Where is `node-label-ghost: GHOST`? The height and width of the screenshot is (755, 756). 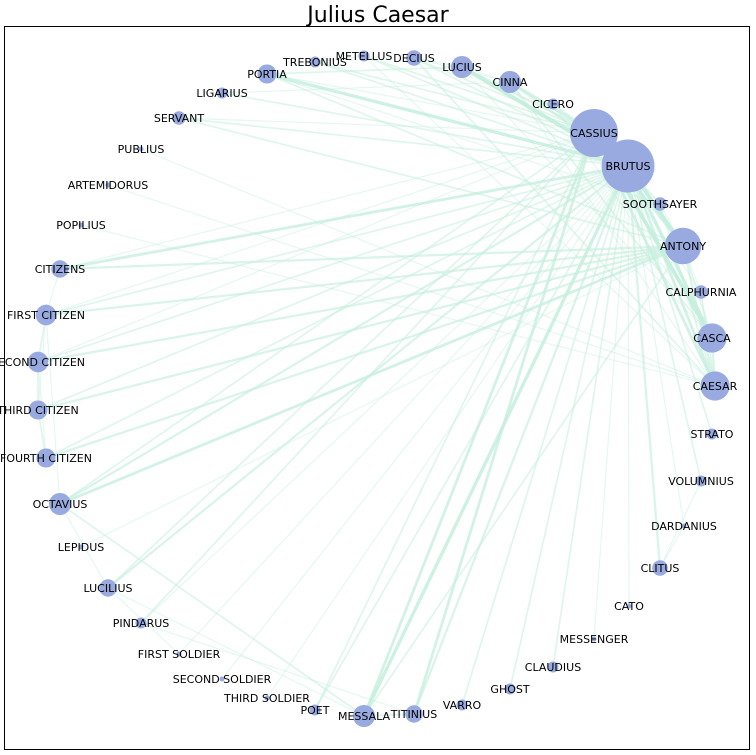 node-label-ghost: GHOST is located at coordinates (509, 689).